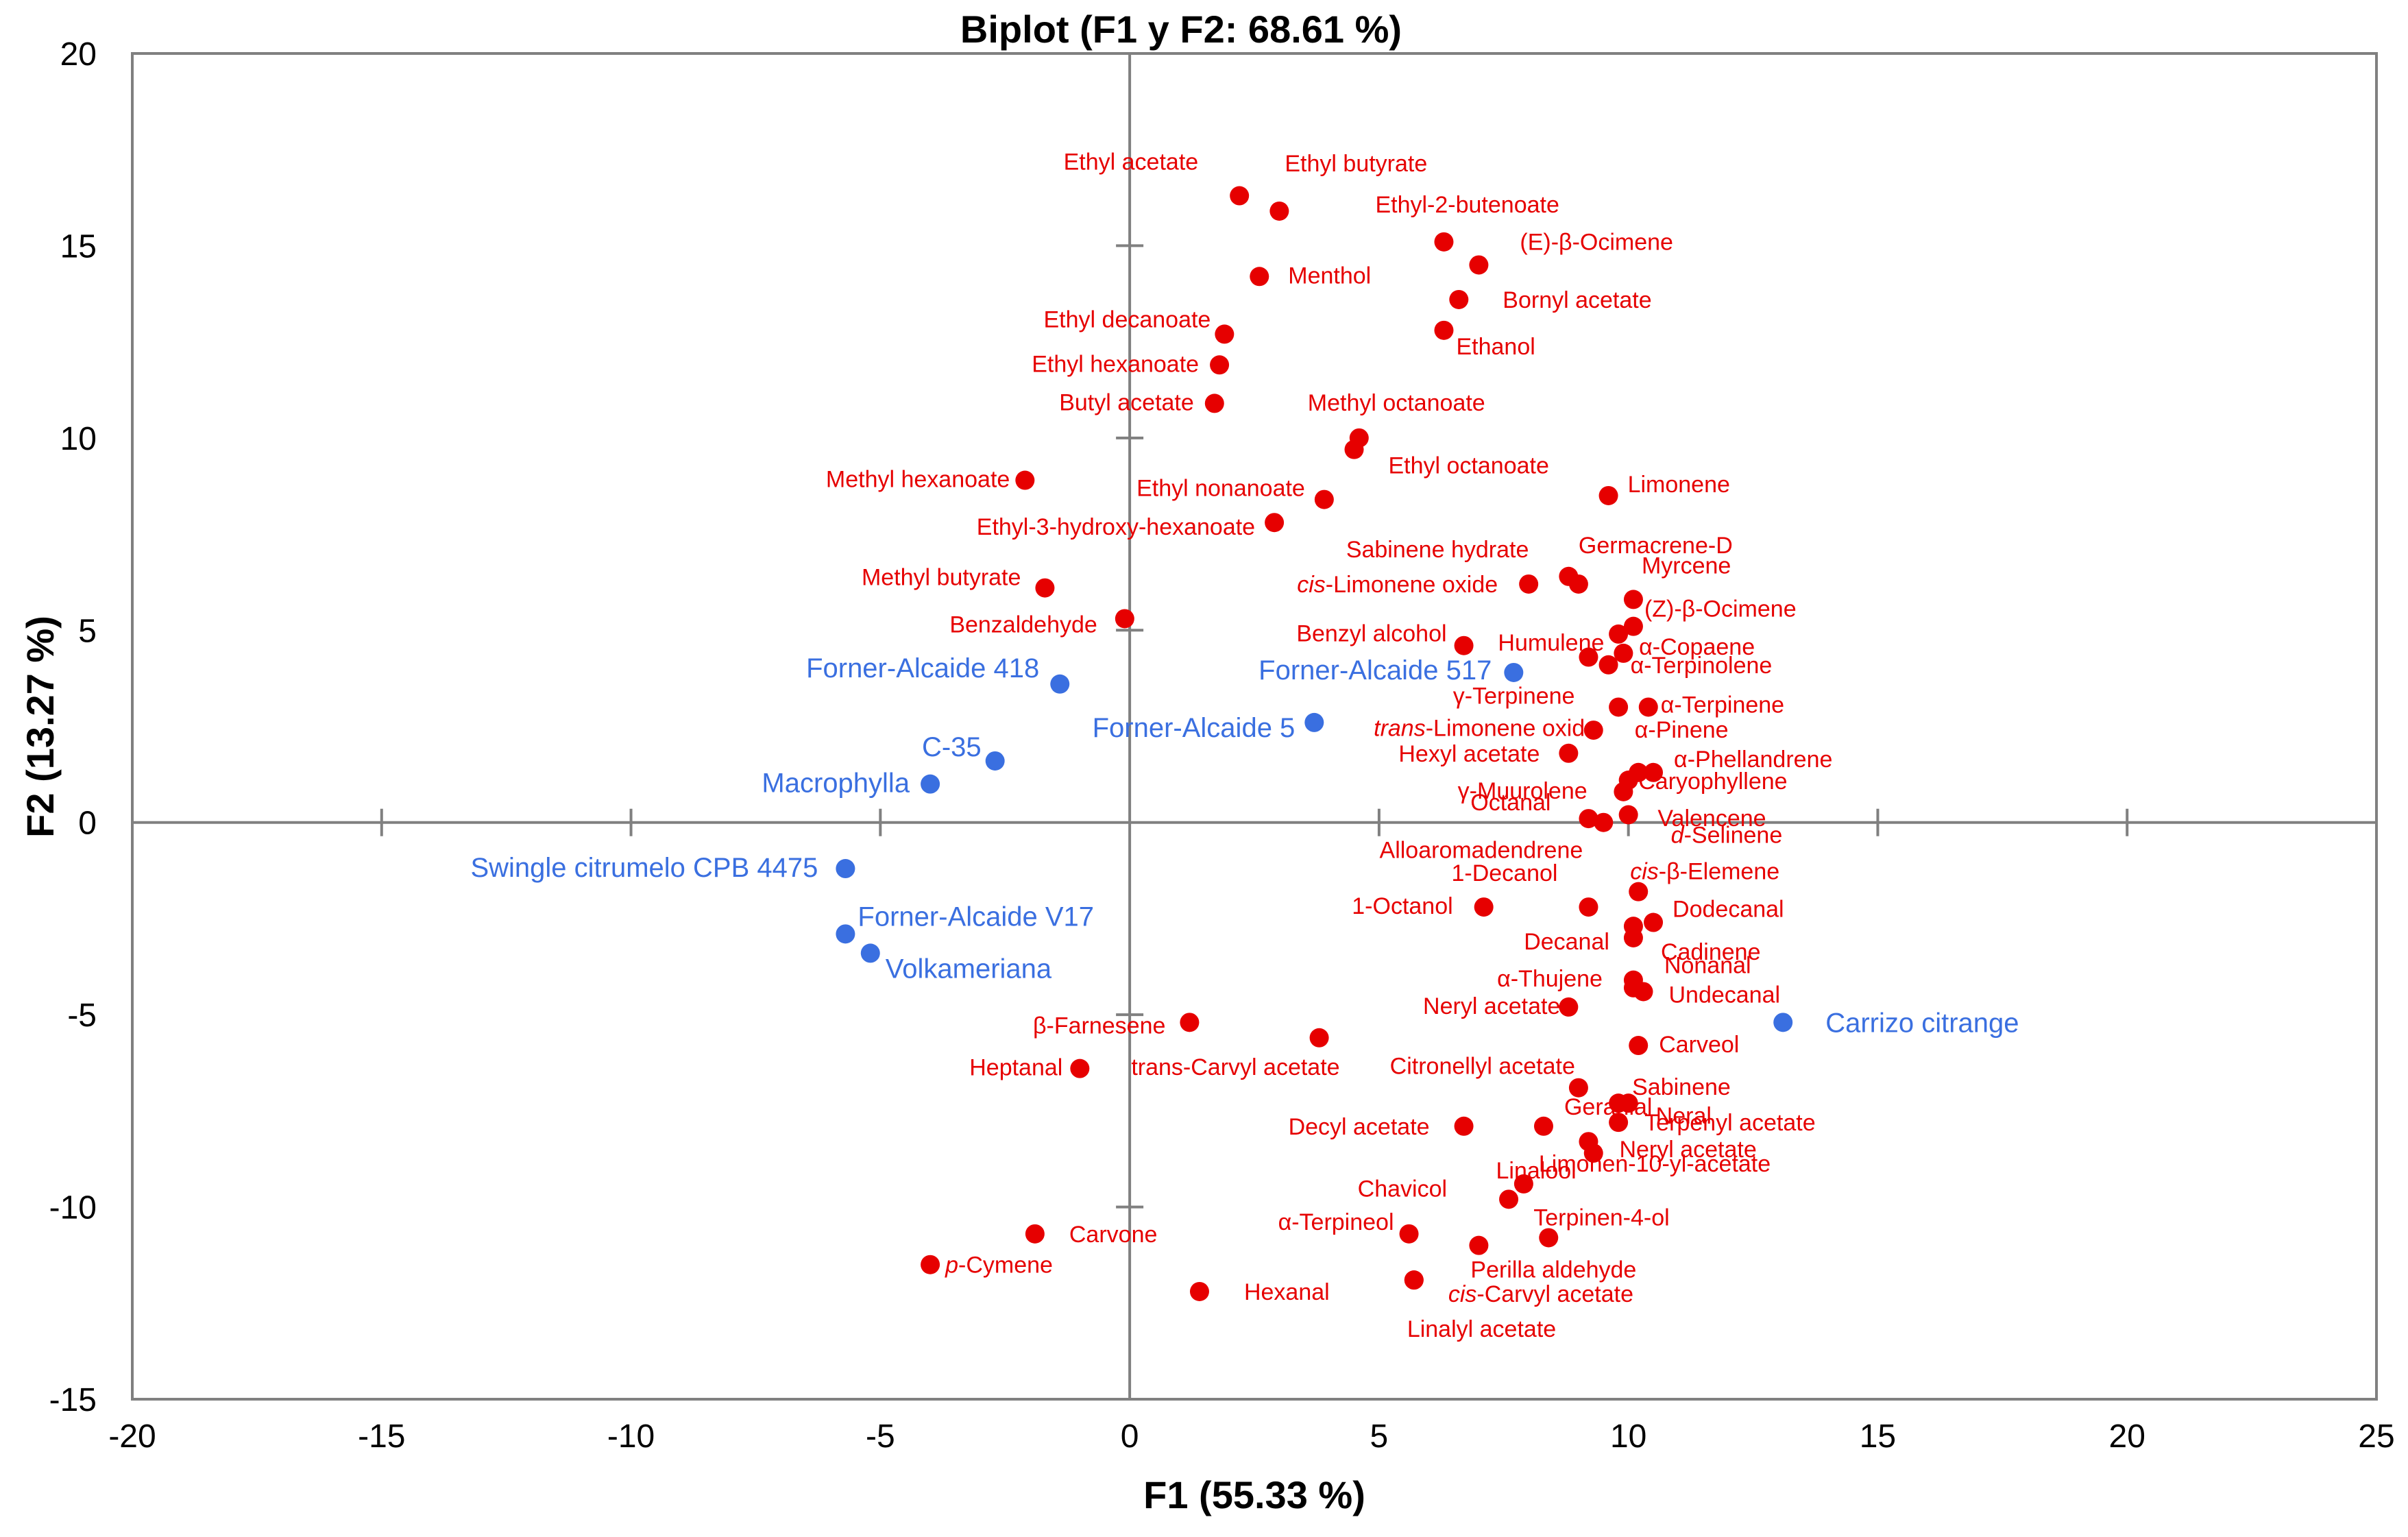 The width and height of the screenshot is (2408, 1537). Describe the element at coordinates (1359, 1127) in the screenshot. I see `point-label: Decyl acetate` at that location.